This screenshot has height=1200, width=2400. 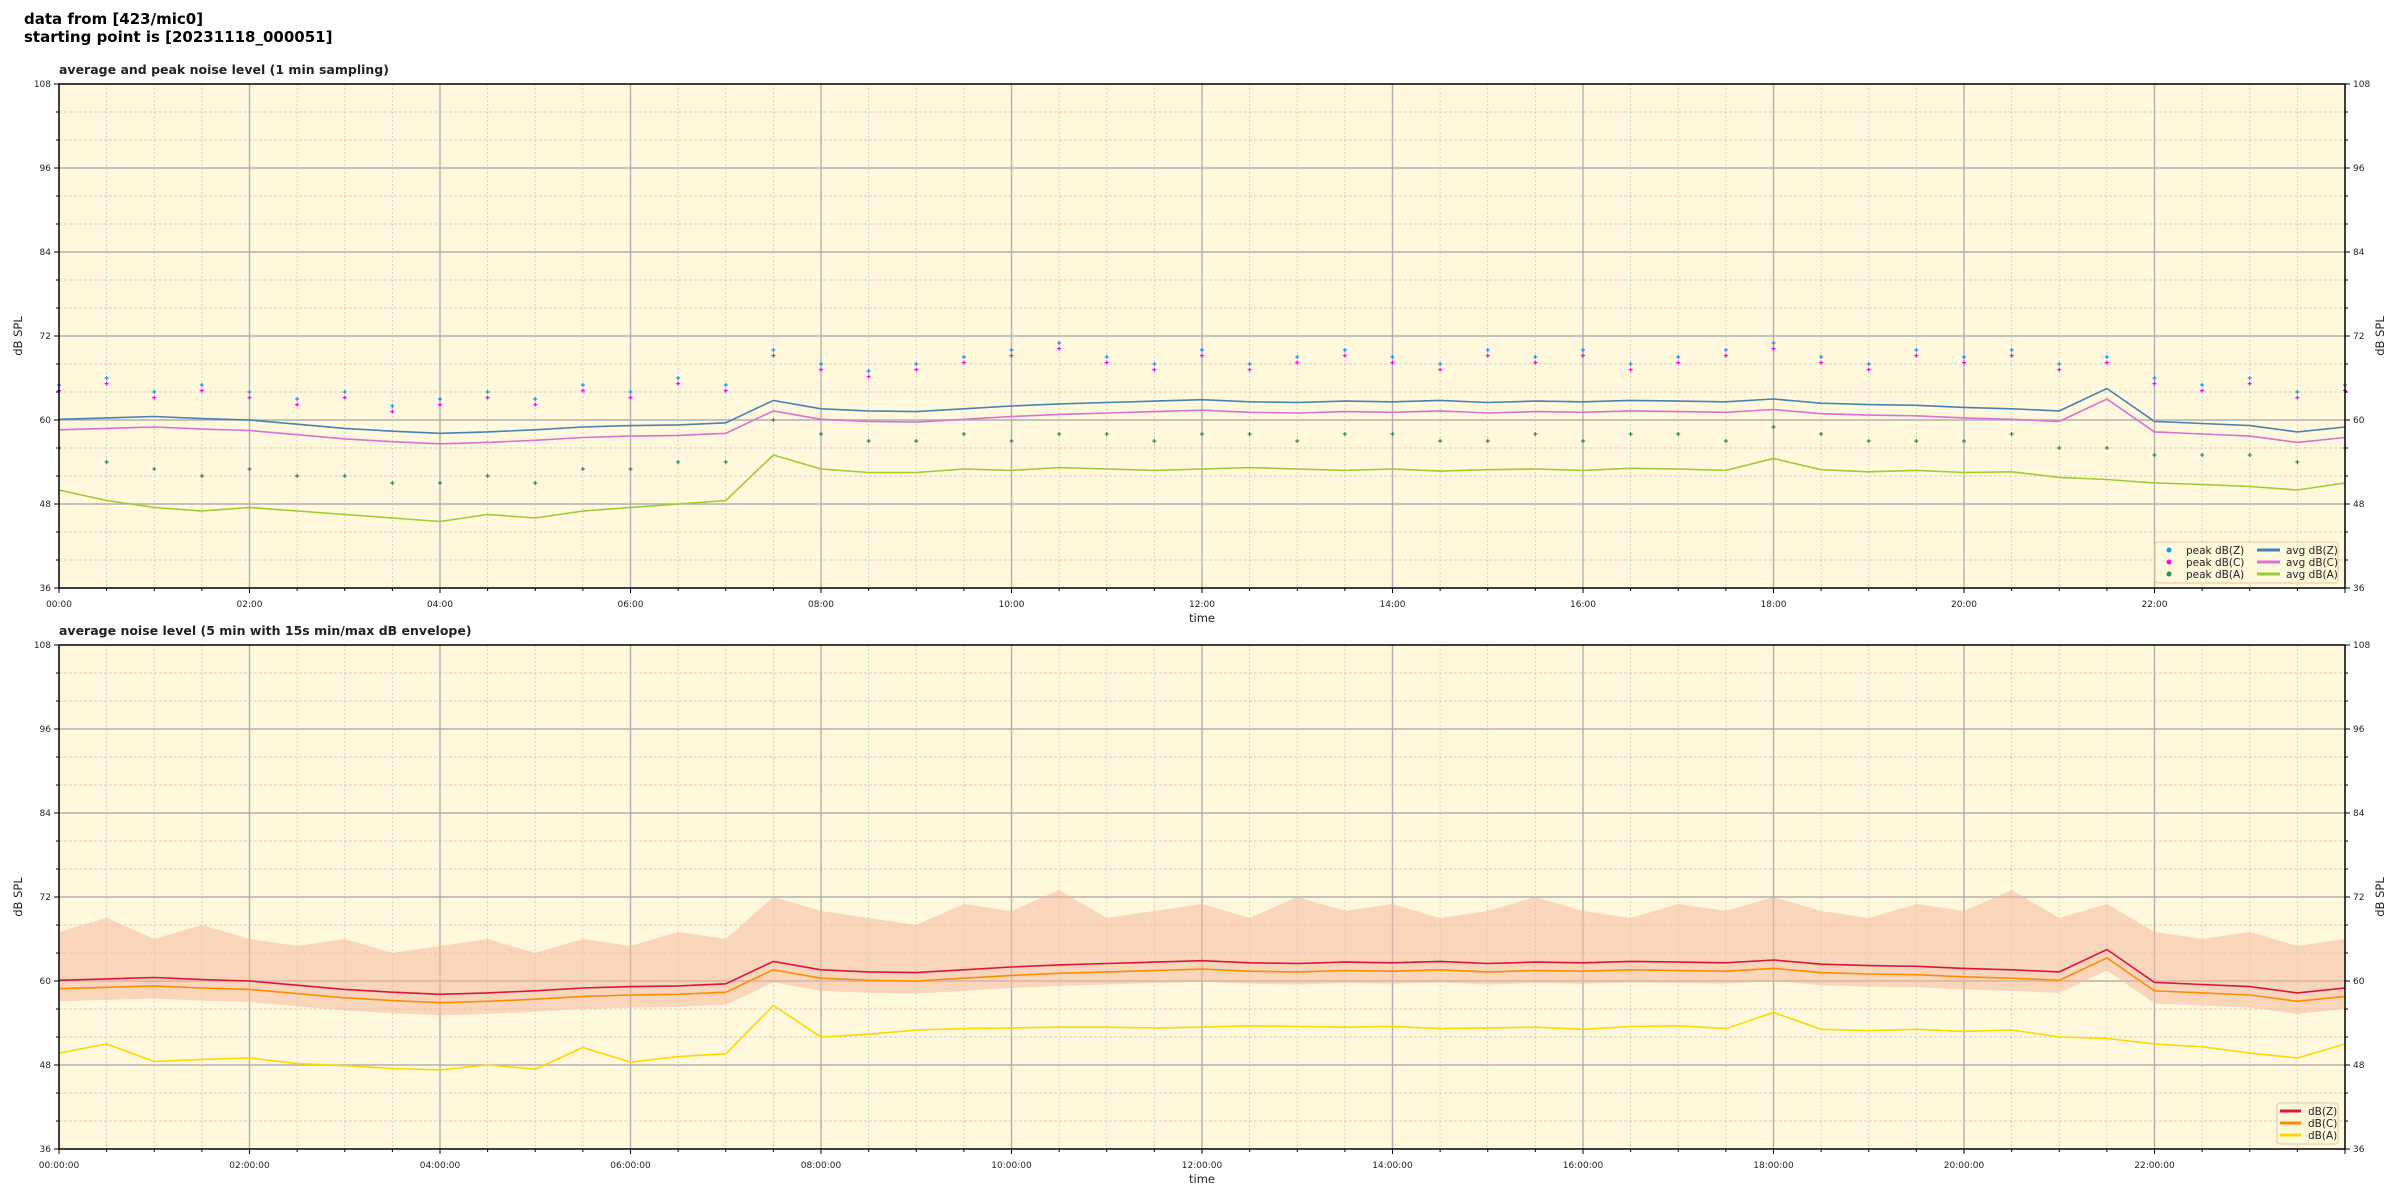 What do you see at coordinates (1964, 605) in the screenshot?
I see `x-tick-label: 20:00` at bounding box center [1964, 605].